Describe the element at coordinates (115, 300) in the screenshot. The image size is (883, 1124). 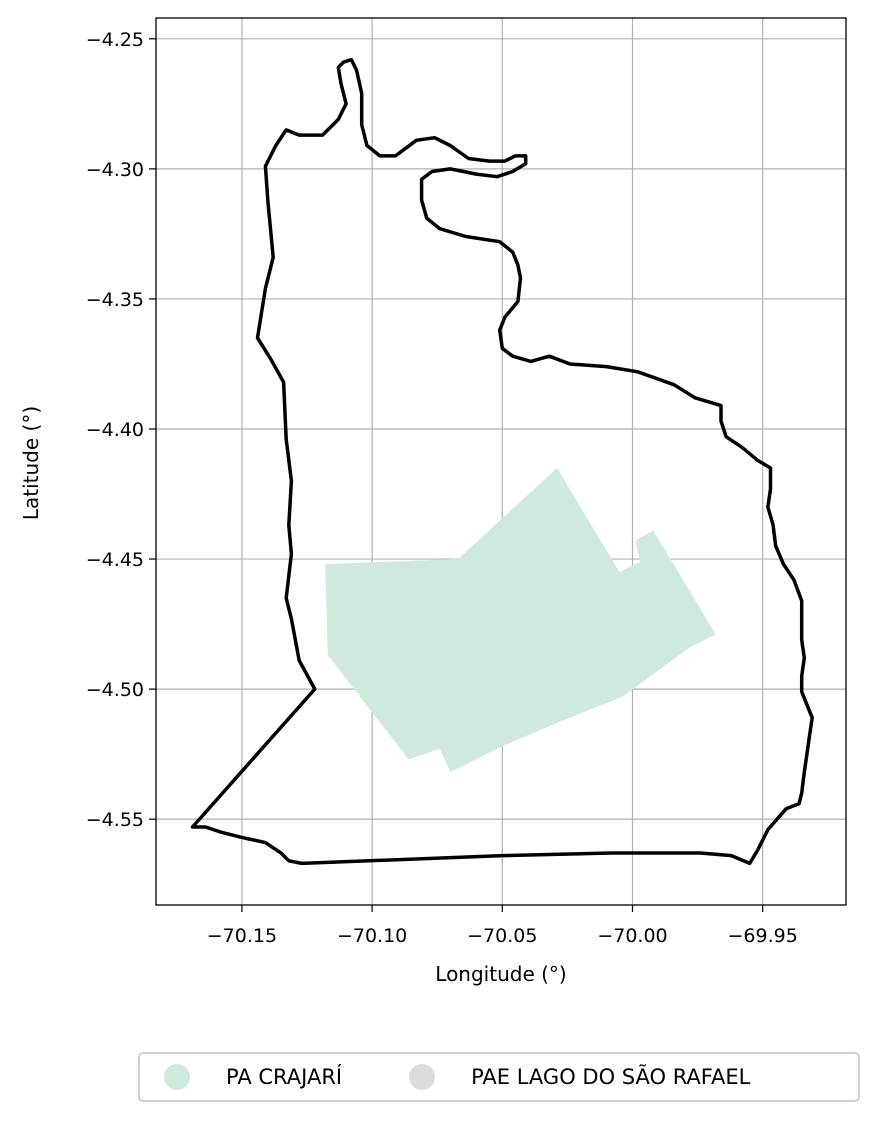
I see `y-tick-label: −4.35` at that location.